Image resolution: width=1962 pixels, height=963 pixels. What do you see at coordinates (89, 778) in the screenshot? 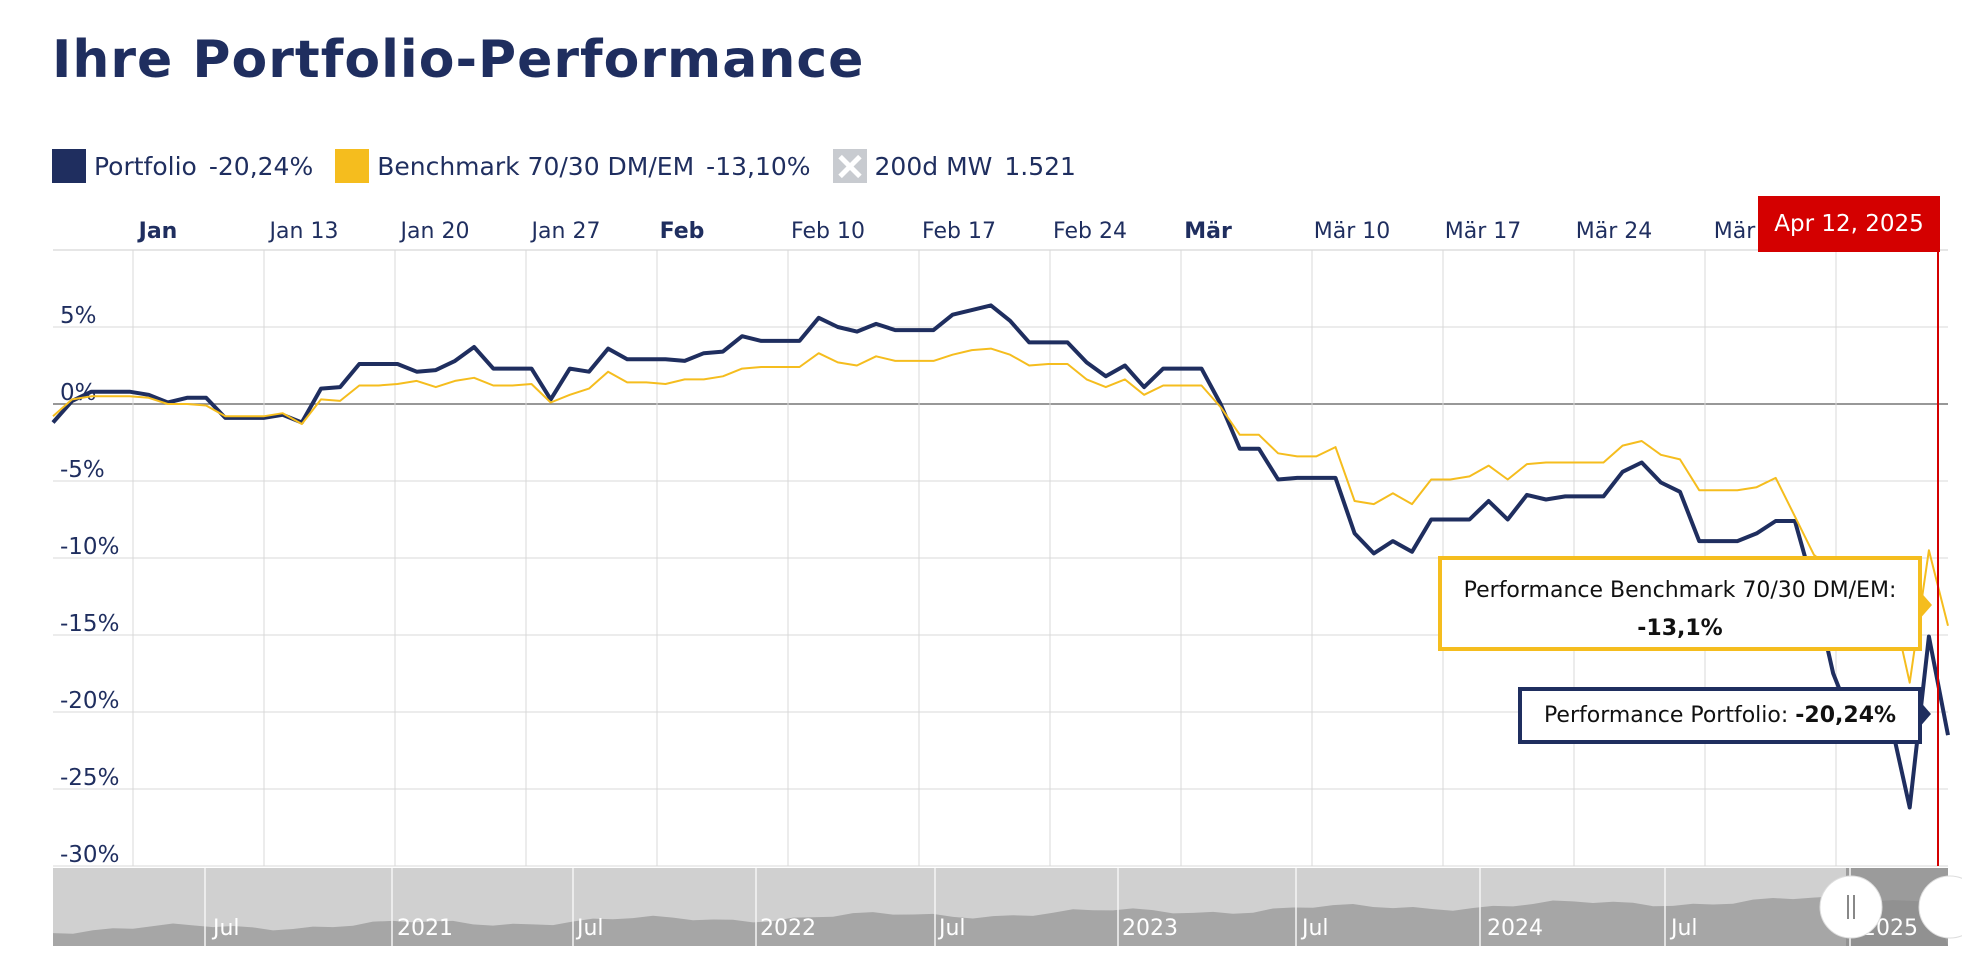
I see `y-tick-label: -25%` at bounding box center [89, 778].